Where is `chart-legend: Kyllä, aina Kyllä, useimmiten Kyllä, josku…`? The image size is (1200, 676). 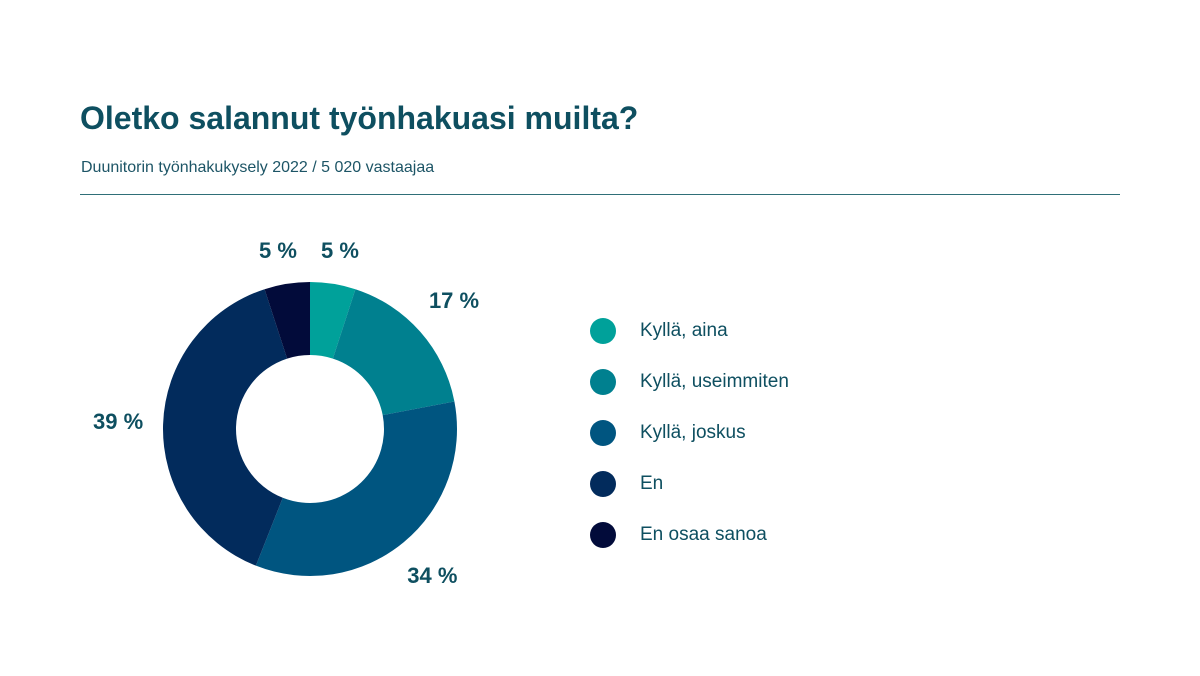
chart-legend: Kyllä, aina Kyllä, useimmiten Kyllä, josku… is located at coordinates (689, 440).